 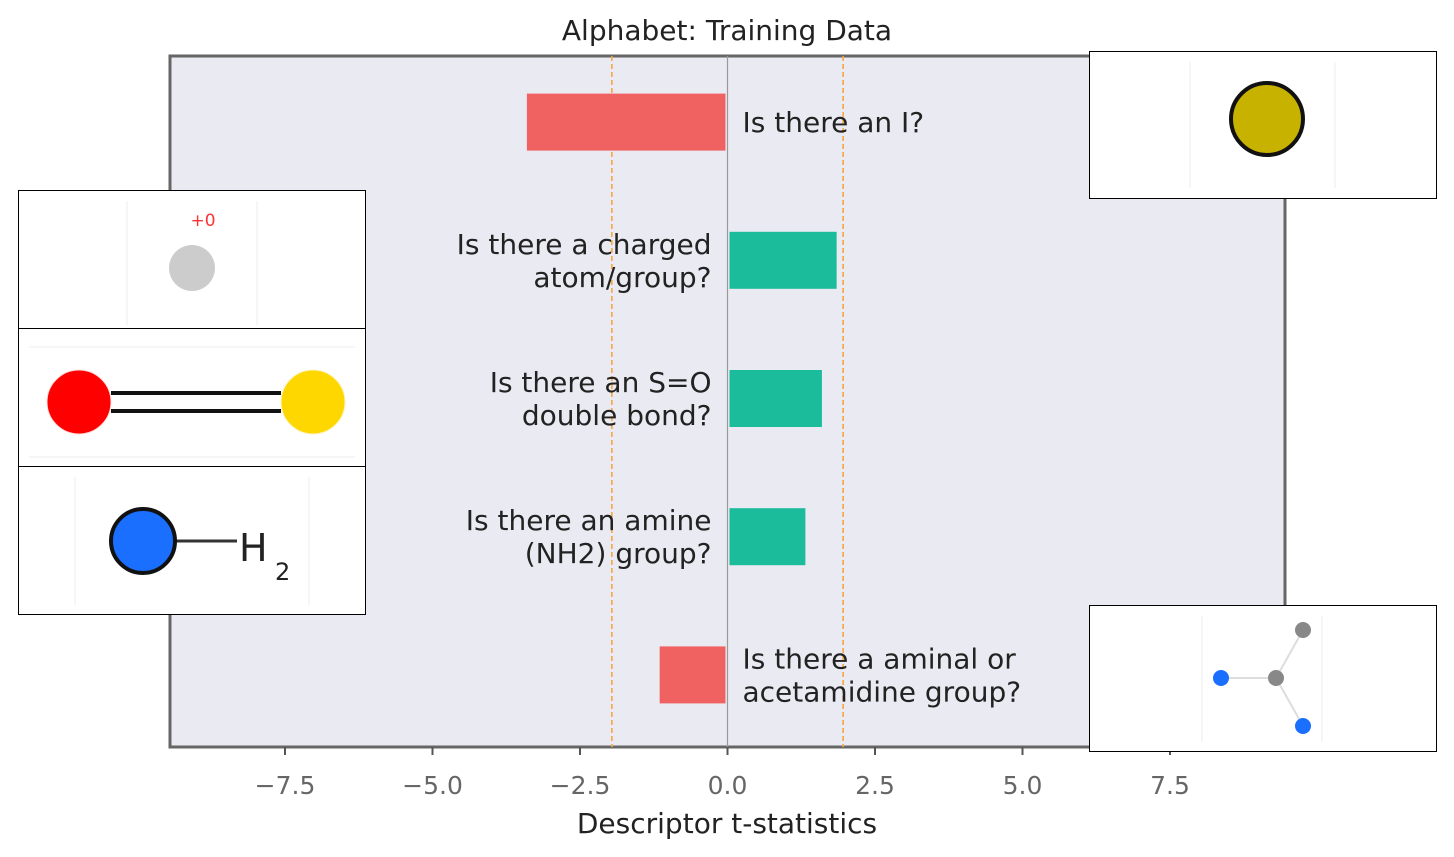 I want to click on bar-label: Is there an S=O double bond?, so click(x=601, y=399).